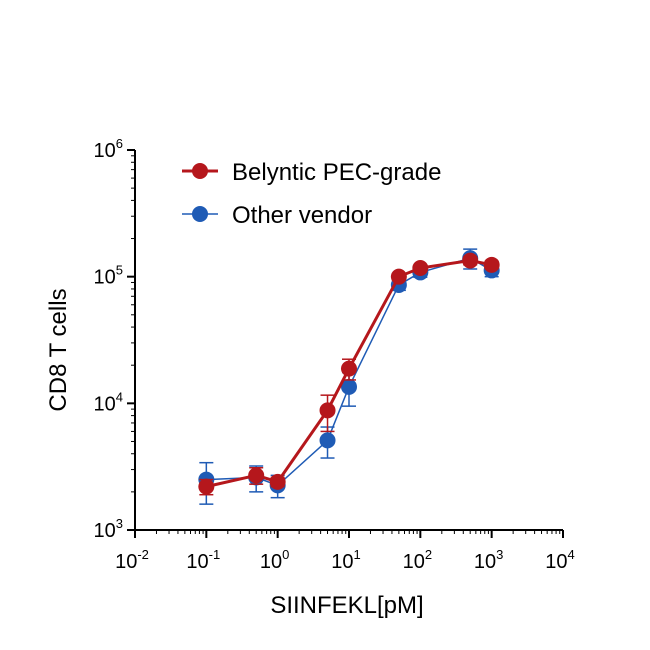 The height and width of the screenshot is (650, 650). Describe the element at coordinates (200, 214) in the screenshot. I see `legend-marker-other-vendor` at that location.